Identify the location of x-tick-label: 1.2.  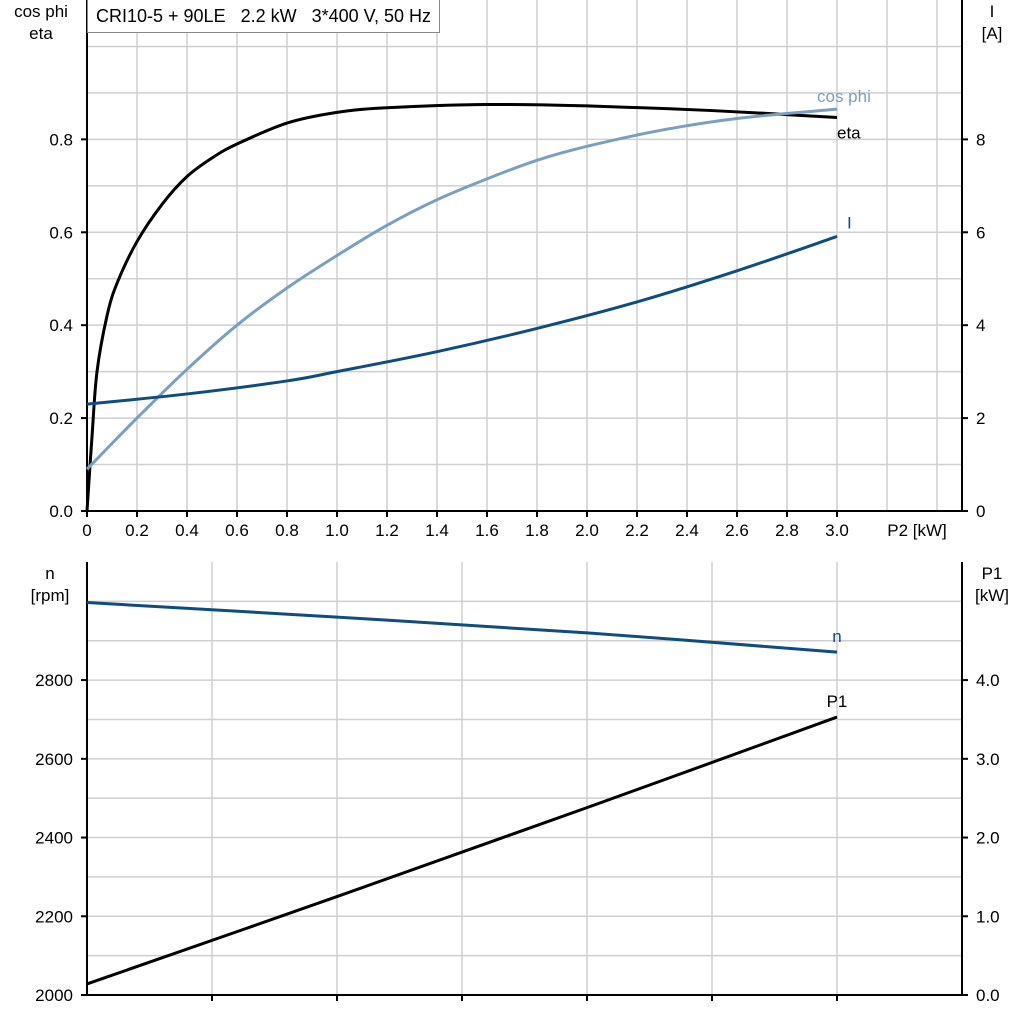
(387, 530).